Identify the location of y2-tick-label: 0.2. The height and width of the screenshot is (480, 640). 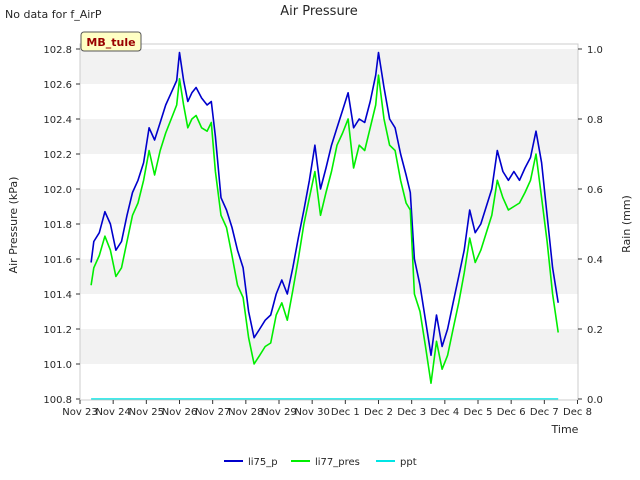
(595, 330).